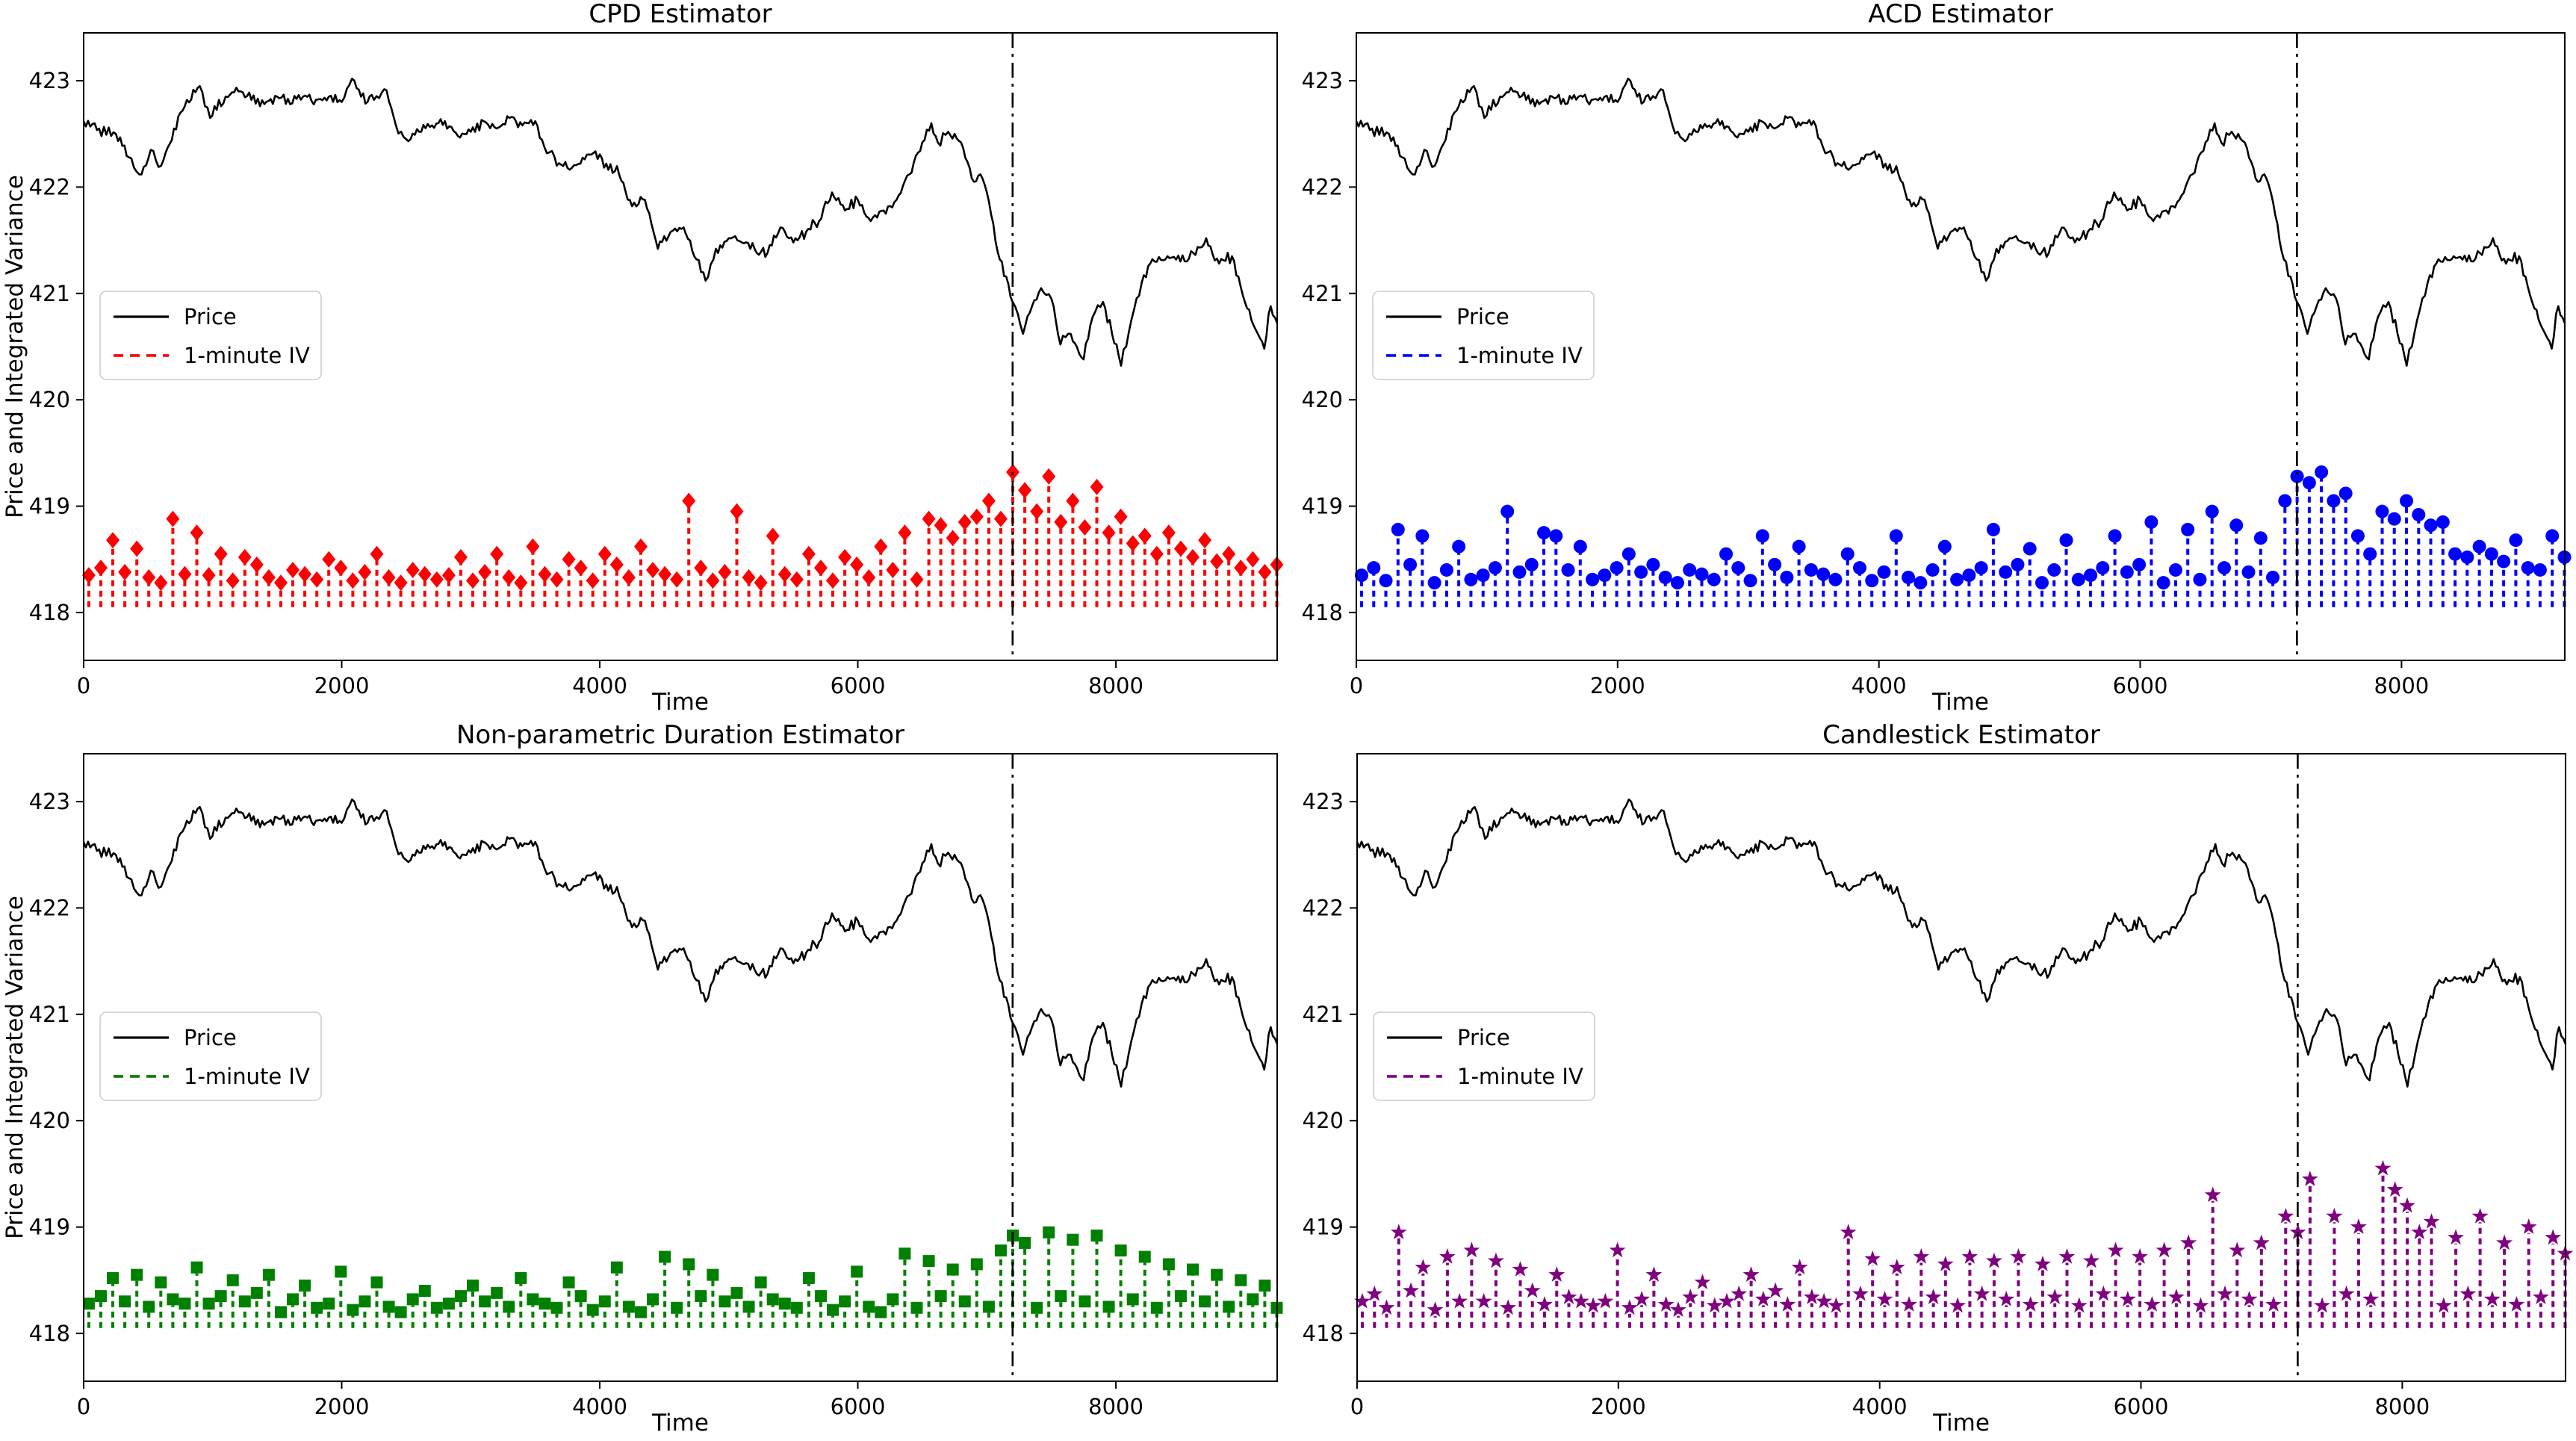 The image size is (2576, 1441). What do you see at coordinates (681, 14) in the screenshot?
I see `chart-title: CPD Estimator` at bounding box center [681, 14].